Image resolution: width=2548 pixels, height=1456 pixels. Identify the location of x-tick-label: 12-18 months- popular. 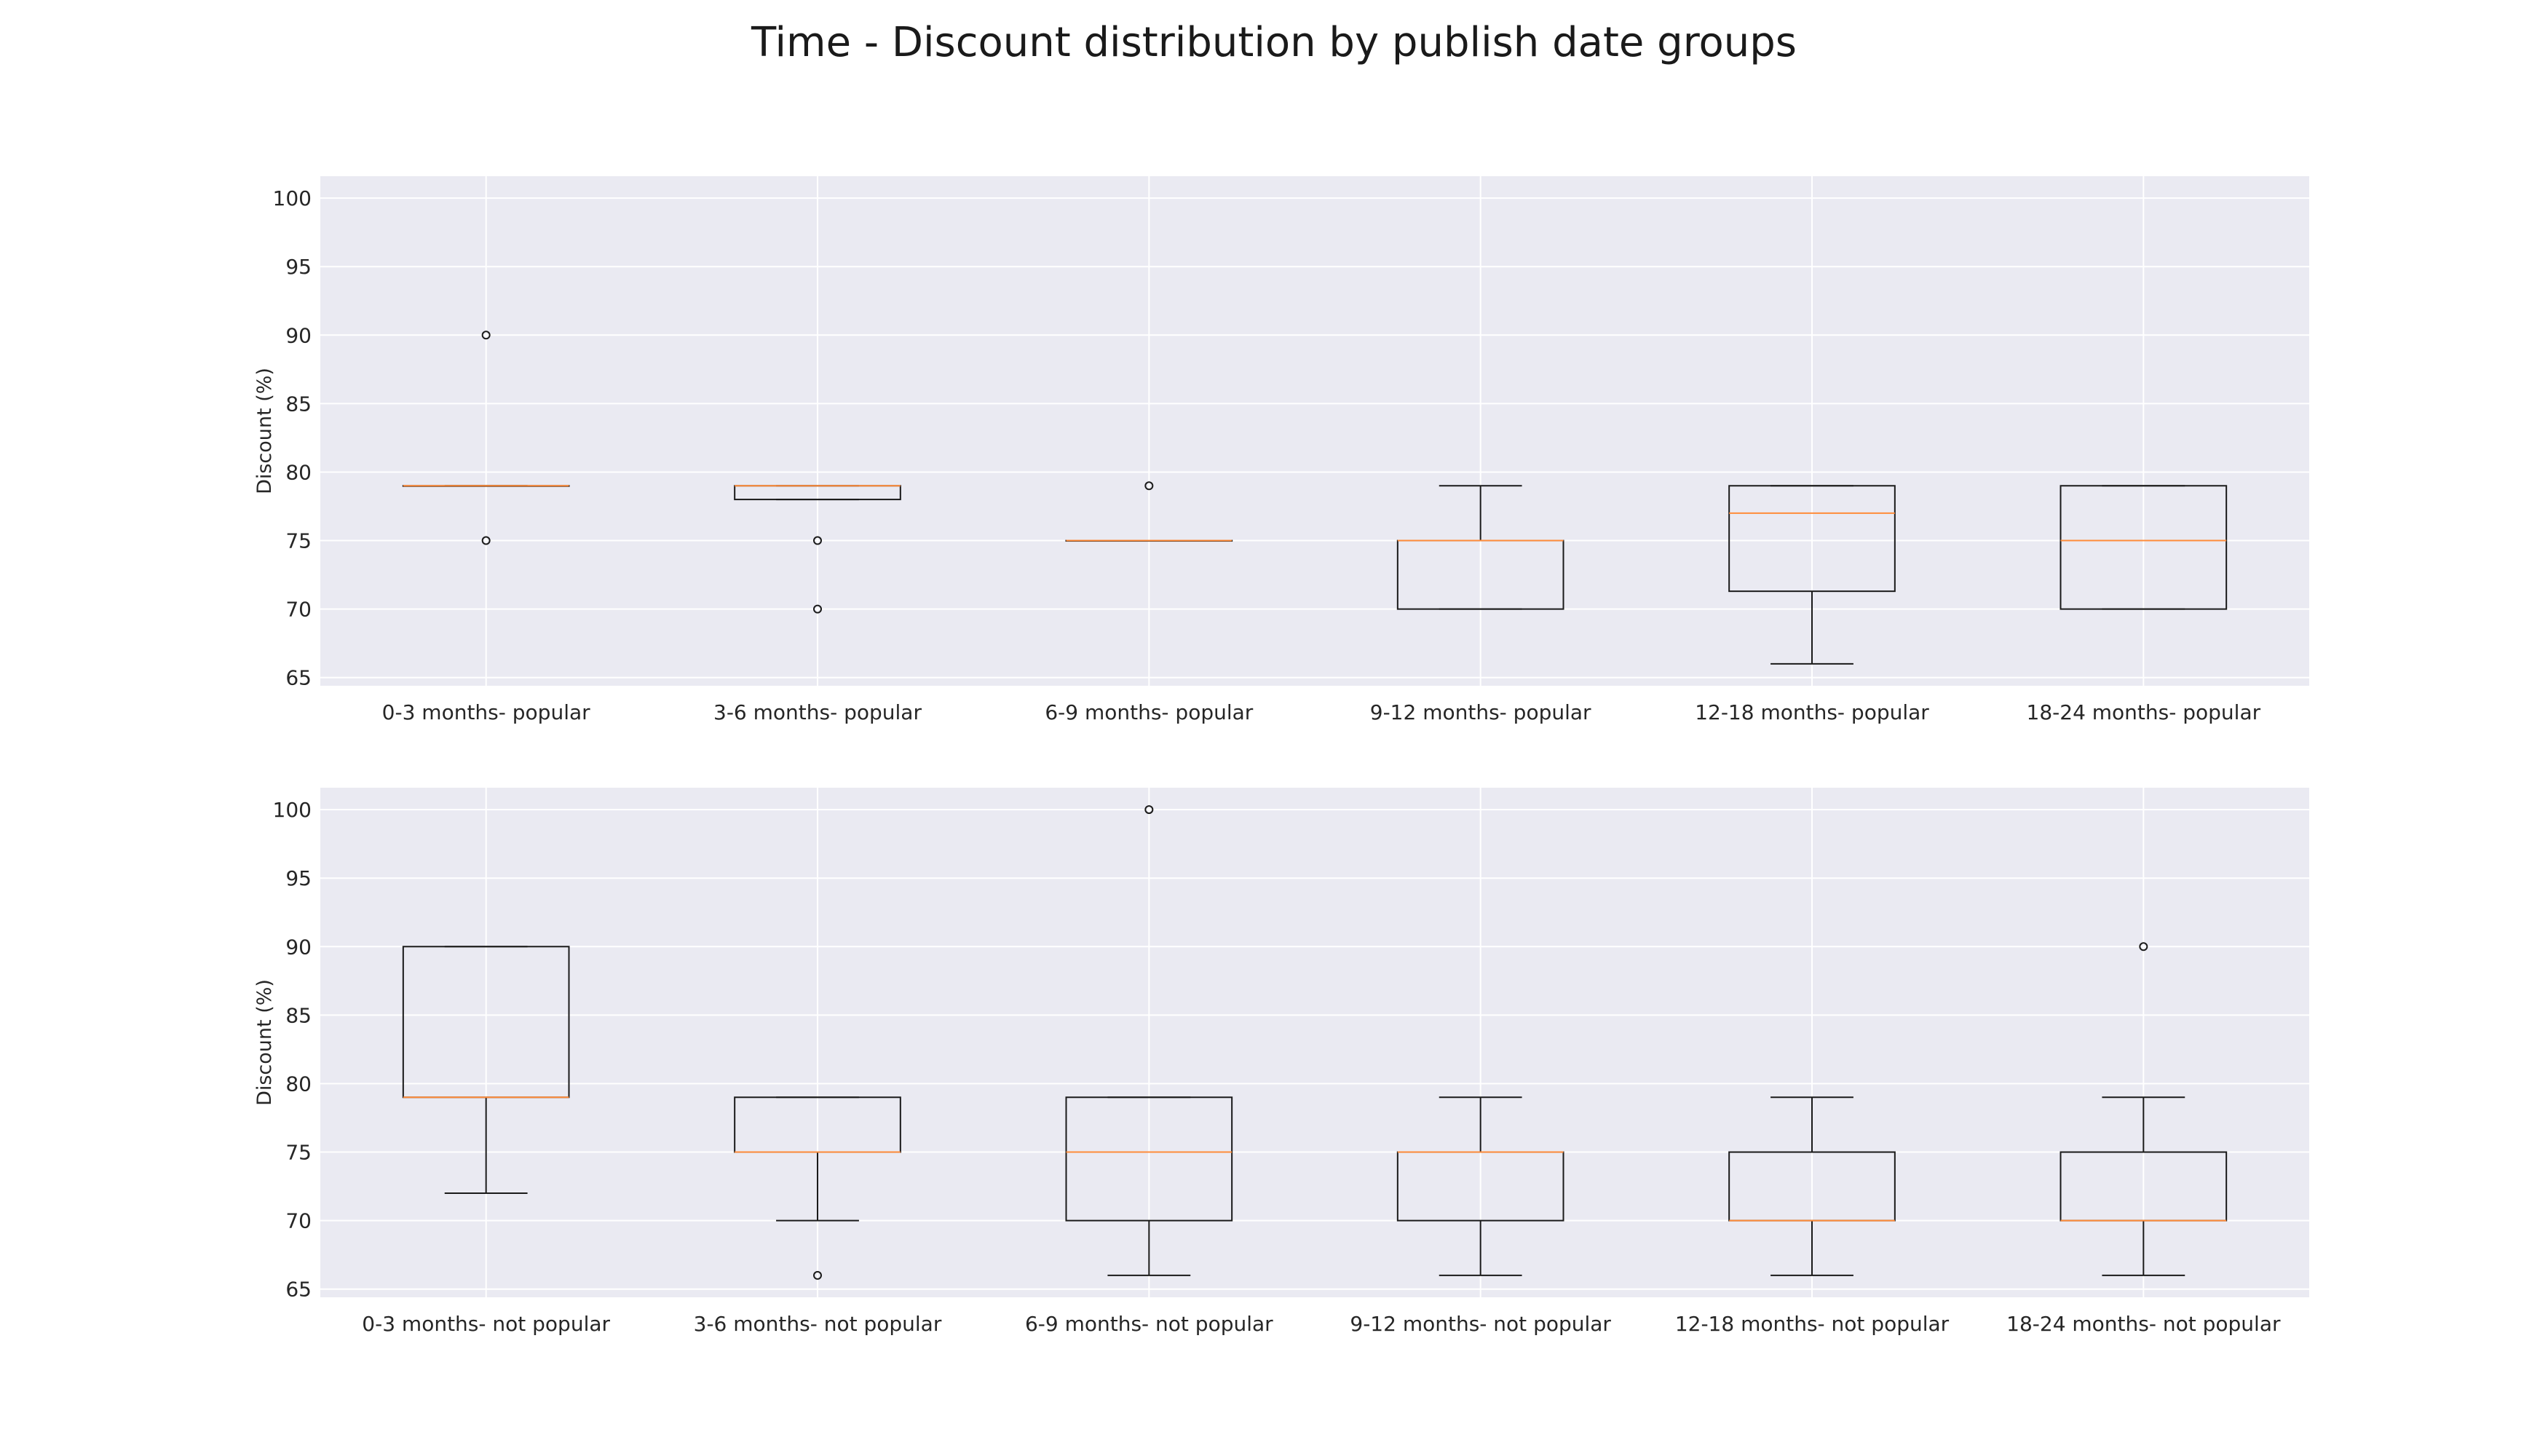
(1812, 712).